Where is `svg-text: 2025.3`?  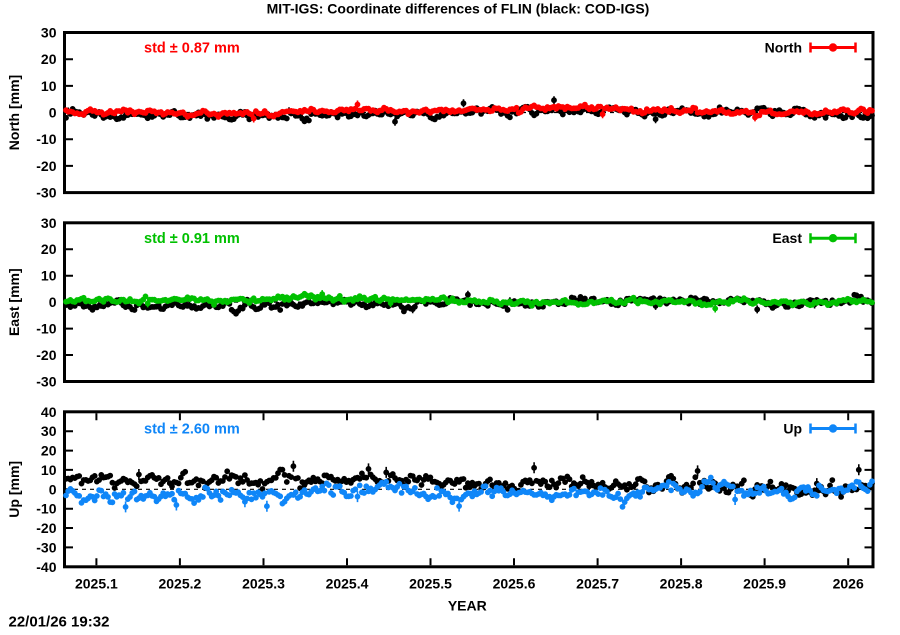 svg-text: 2025.3 is located at coordinates (263, 584).